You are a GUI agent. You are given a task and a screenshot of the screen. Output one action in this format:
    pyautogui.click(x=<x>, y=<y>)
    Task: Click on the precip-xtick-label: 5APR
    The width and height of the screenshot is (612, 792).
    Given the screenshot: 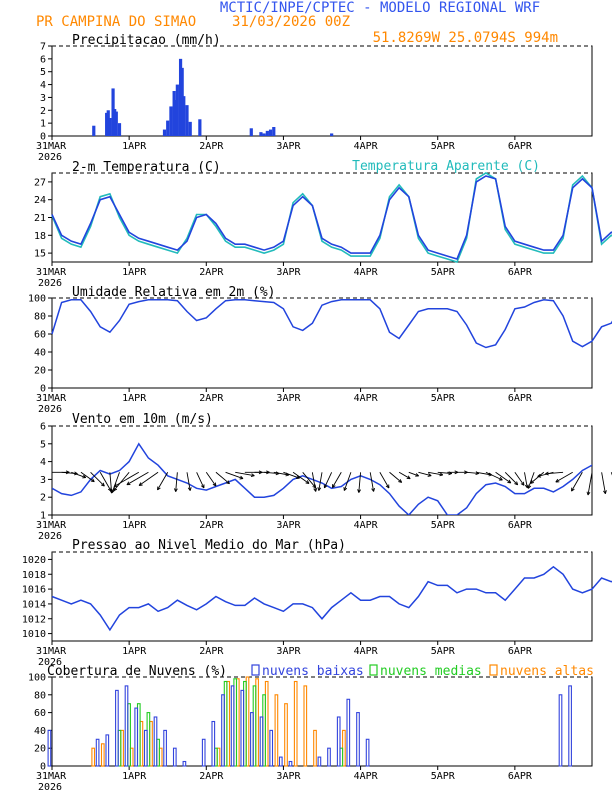 What is the action you would take?
    pyautogui.click(x=443, y=146)
    